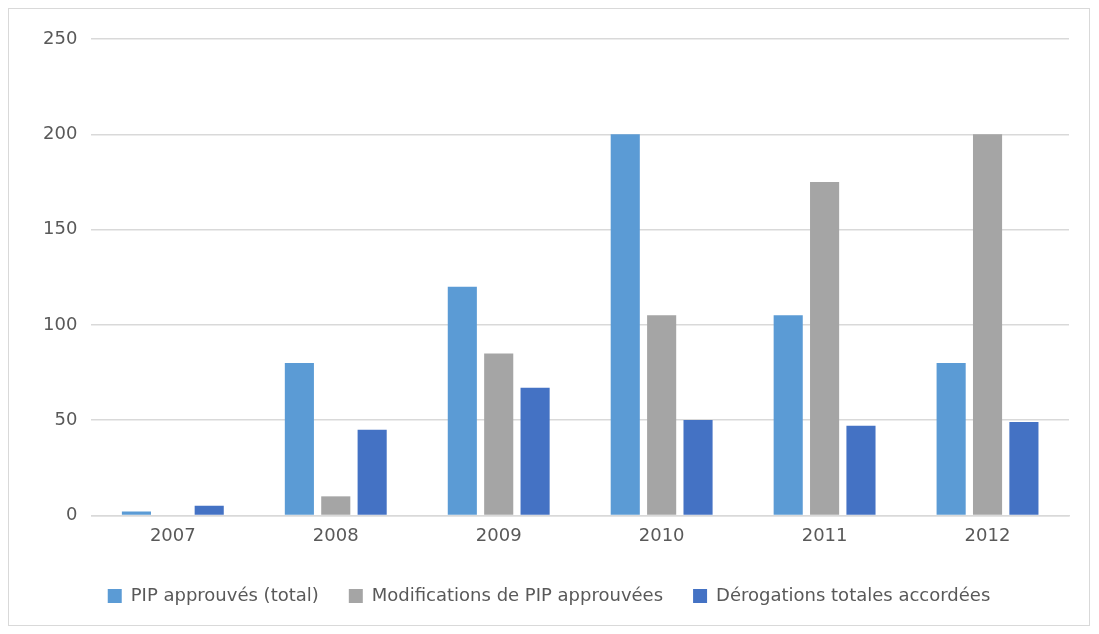 The image size is (1099, 634). What do you see at coordinates (172, 534) in the screenshot?
I see `x-tick-label: 2007` at bounding box center [172, 534].